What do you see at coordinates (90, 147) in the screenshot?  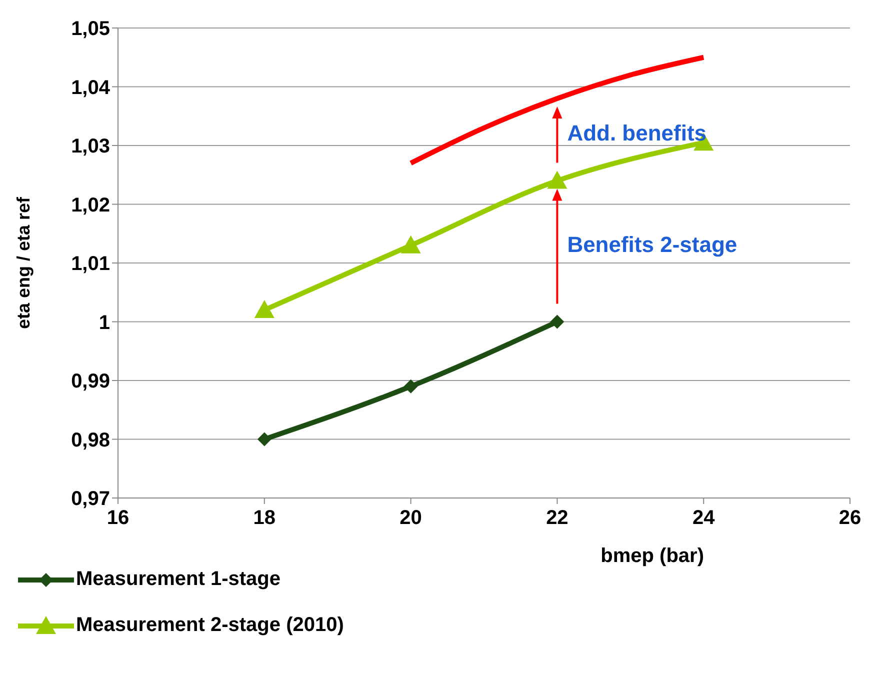 I see `y-tick-label: 1,03` at bounding box center [90, 147].